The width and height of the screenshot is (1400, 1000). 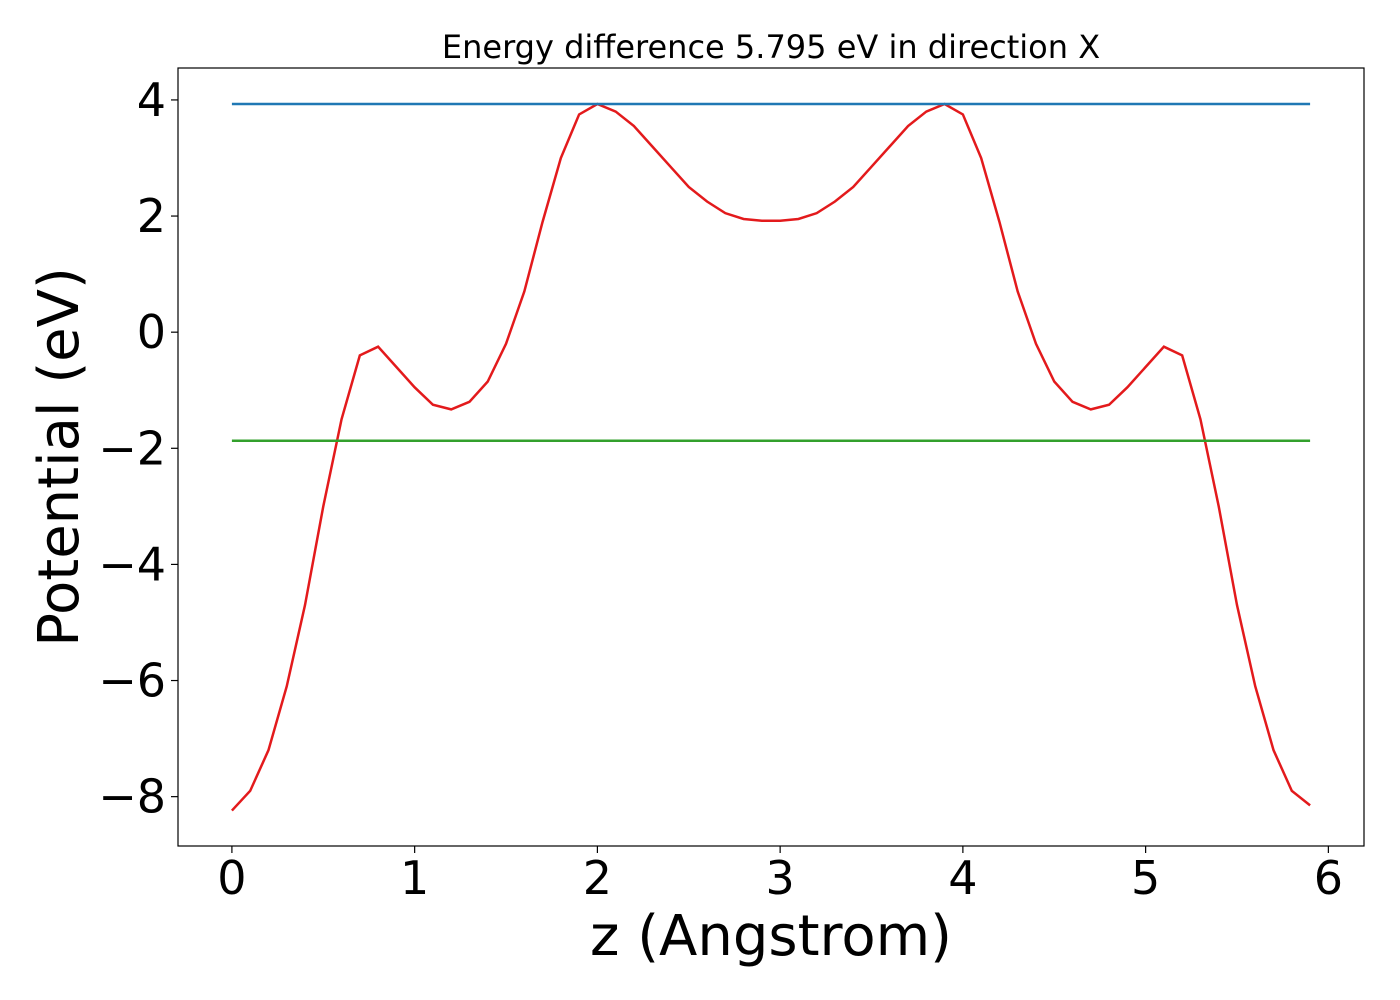 What do you see at coordinates (151, 216) in the screenshot?
I see `y-tick-label: 2` at bounding box center [151, 216].